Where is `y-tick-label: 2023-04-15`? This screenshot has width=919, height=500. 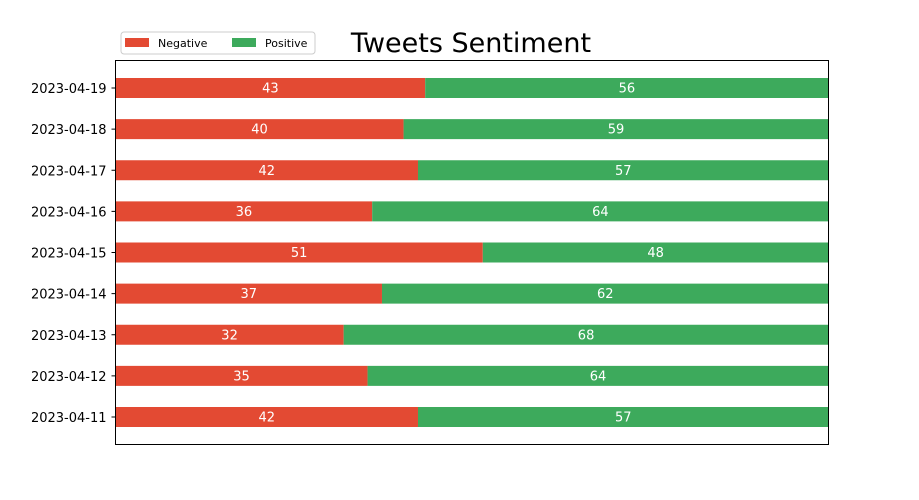
y-tick-label: 2023-04-15 is located at coordinates (69, 254).